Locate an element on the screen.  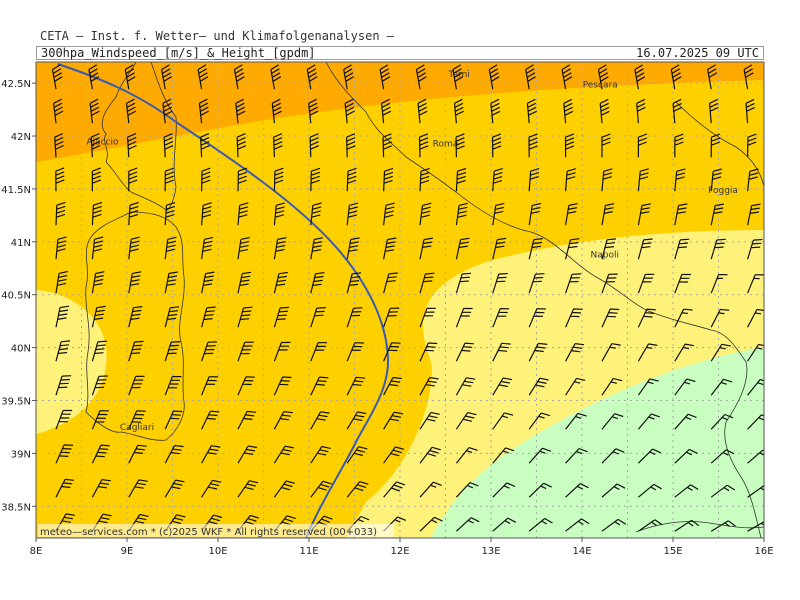
city-label: Cagliari is located at coordinates (137, 428).